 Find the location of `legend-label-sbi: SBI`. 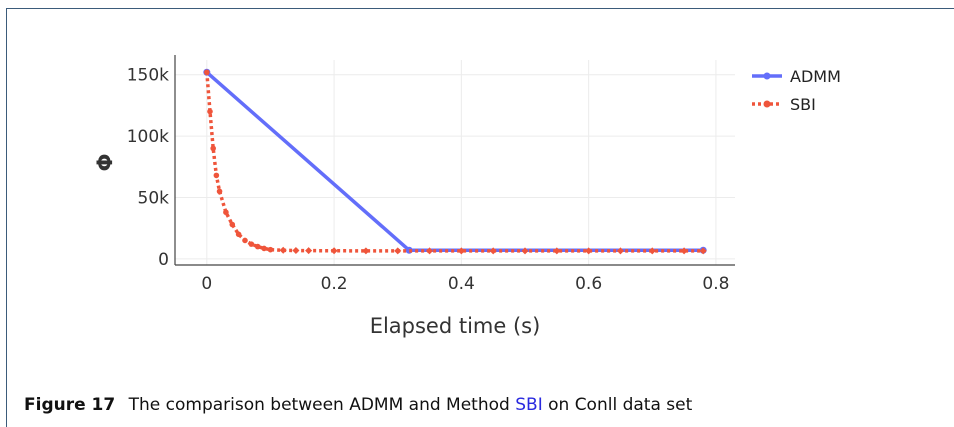

legend-label-sbi: SBI is located at coordinates (803, 104).